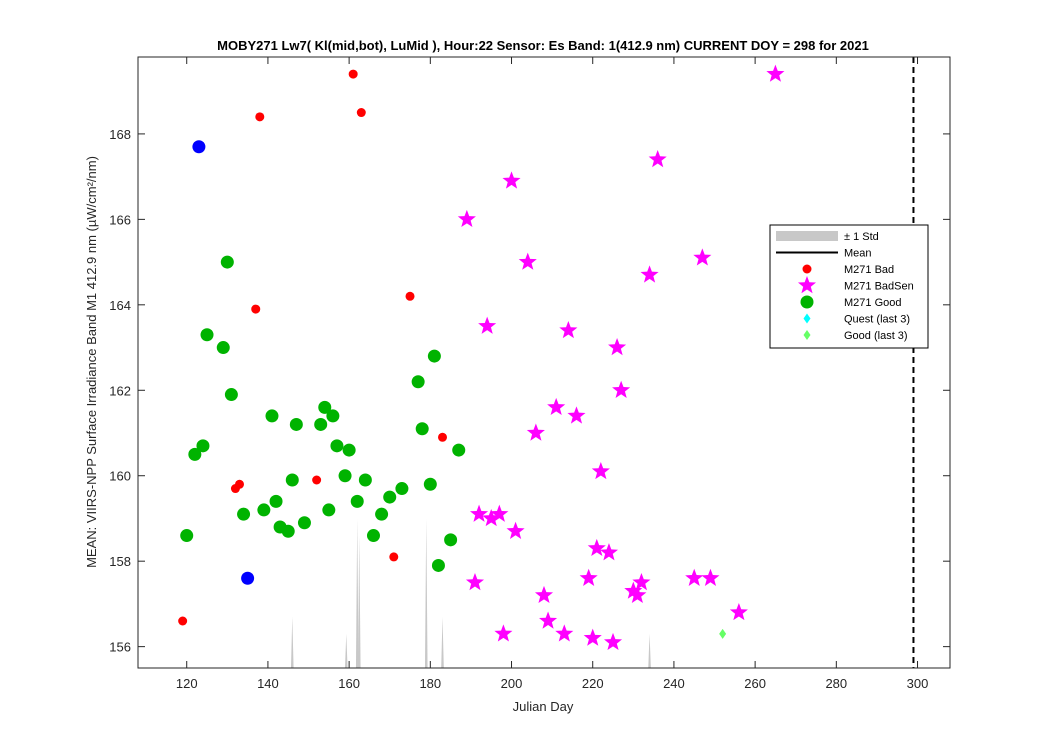  Describe the element at coordinates (120, 561) in the screenshot. I see `y-tick-label-158: 158` at that location.